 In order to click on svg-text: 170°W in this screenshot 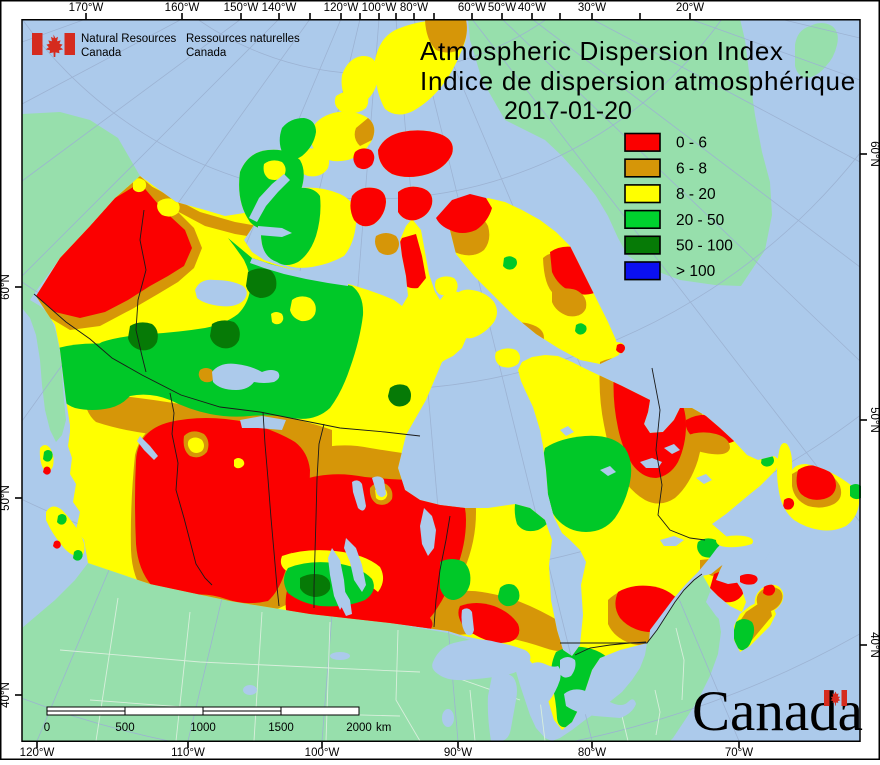, I will do `click(86, 8)`.